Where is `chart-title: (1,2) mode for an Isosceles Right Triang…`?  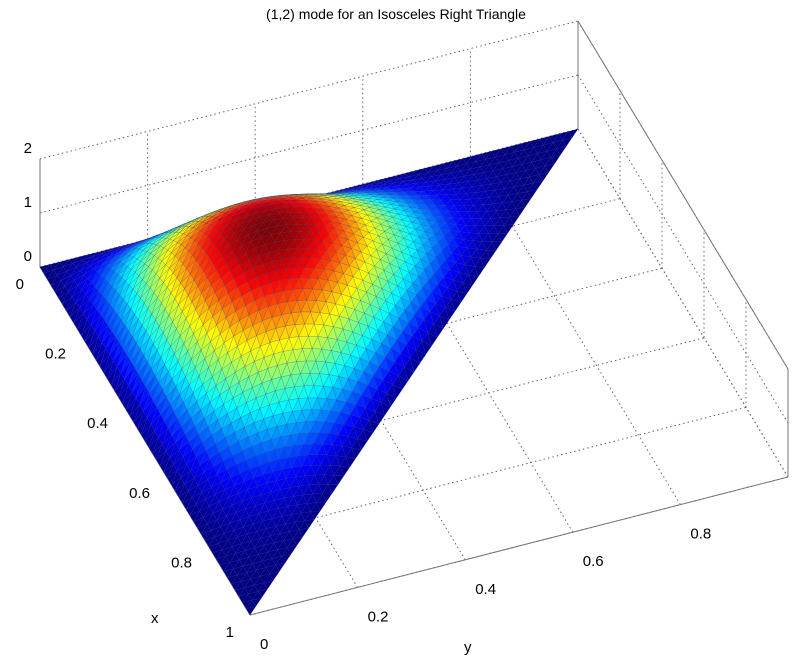
chart-title: (1,2) mode for an Isosceles Right Triang… is located at coordinates (396, 14).